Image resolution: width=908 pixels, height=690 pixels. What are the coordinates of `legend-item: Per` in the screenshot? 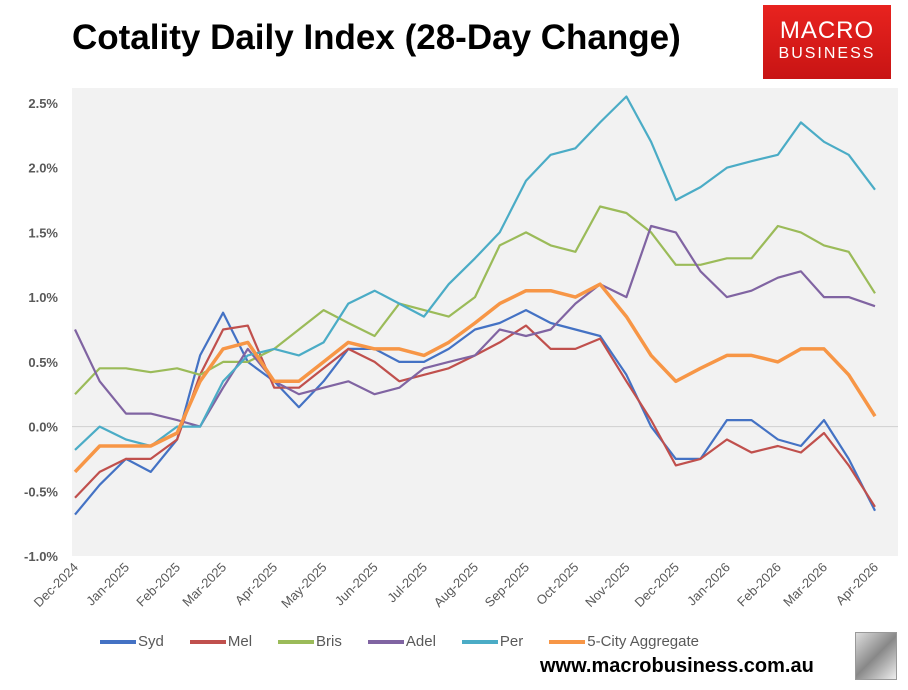 It's located at (492, 641).